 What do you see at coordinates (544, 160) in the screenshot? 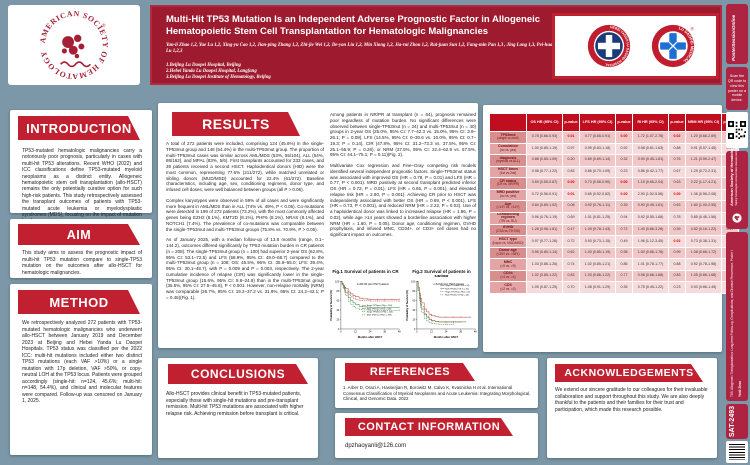
I see `table-cell-hr: 0.88 (0.65-1.09)` at bounding box center [544, 160].